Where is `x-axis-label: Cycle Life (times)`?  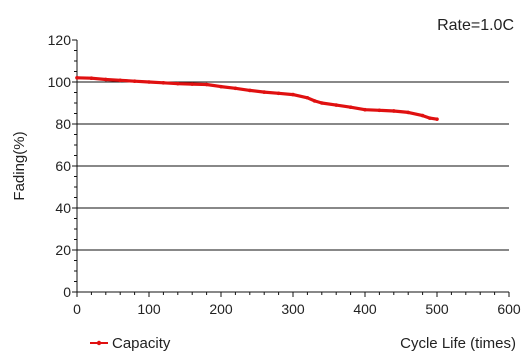
x-axis-label: Cycle Life (times) is located at coordinates (458, 343).